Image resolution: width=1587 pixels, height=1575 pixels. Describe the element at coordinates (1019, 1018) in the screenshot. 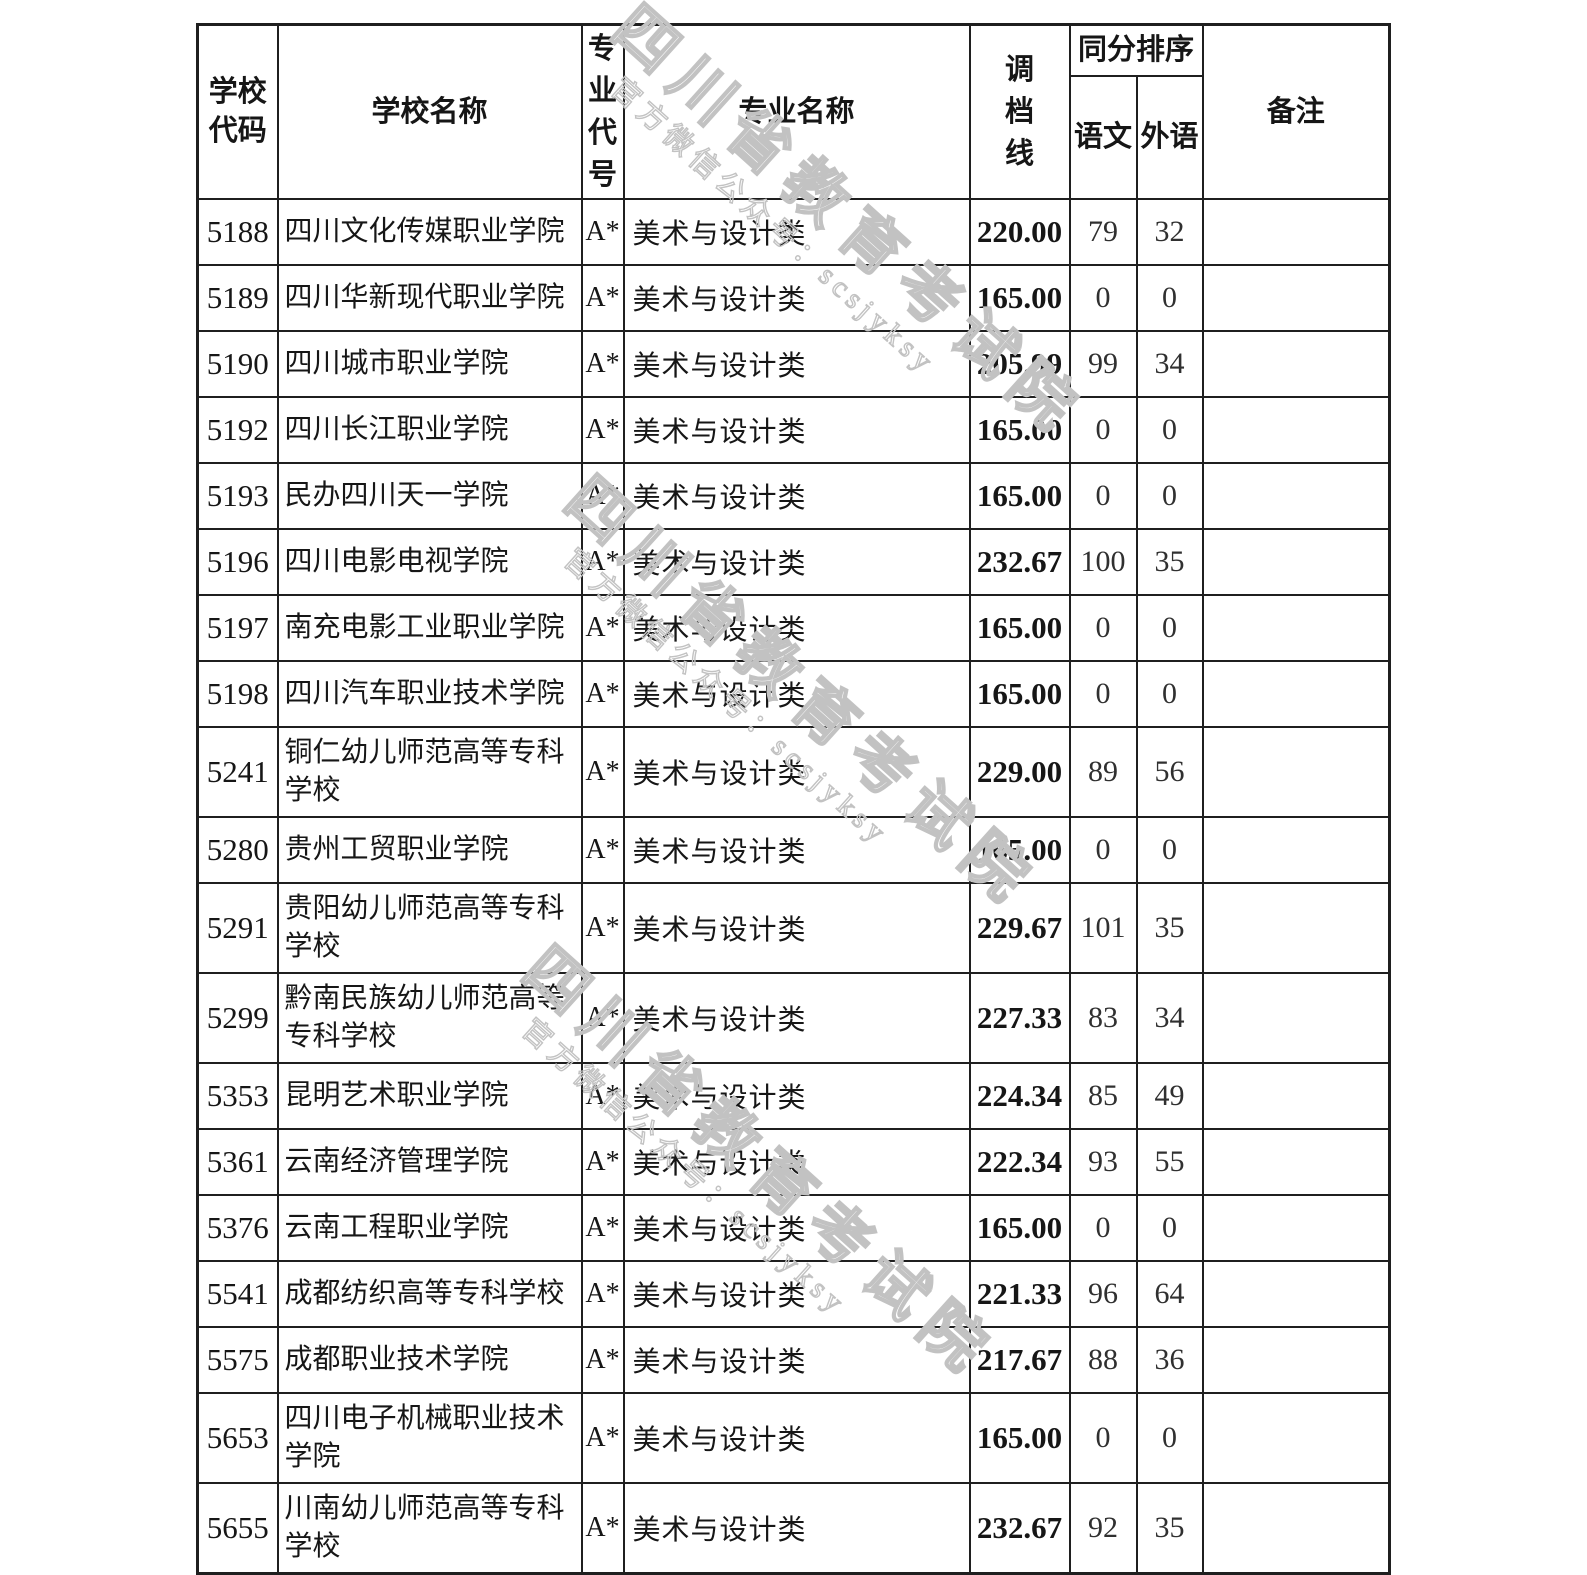

I see `score-line-cell: 227.33` at that location.